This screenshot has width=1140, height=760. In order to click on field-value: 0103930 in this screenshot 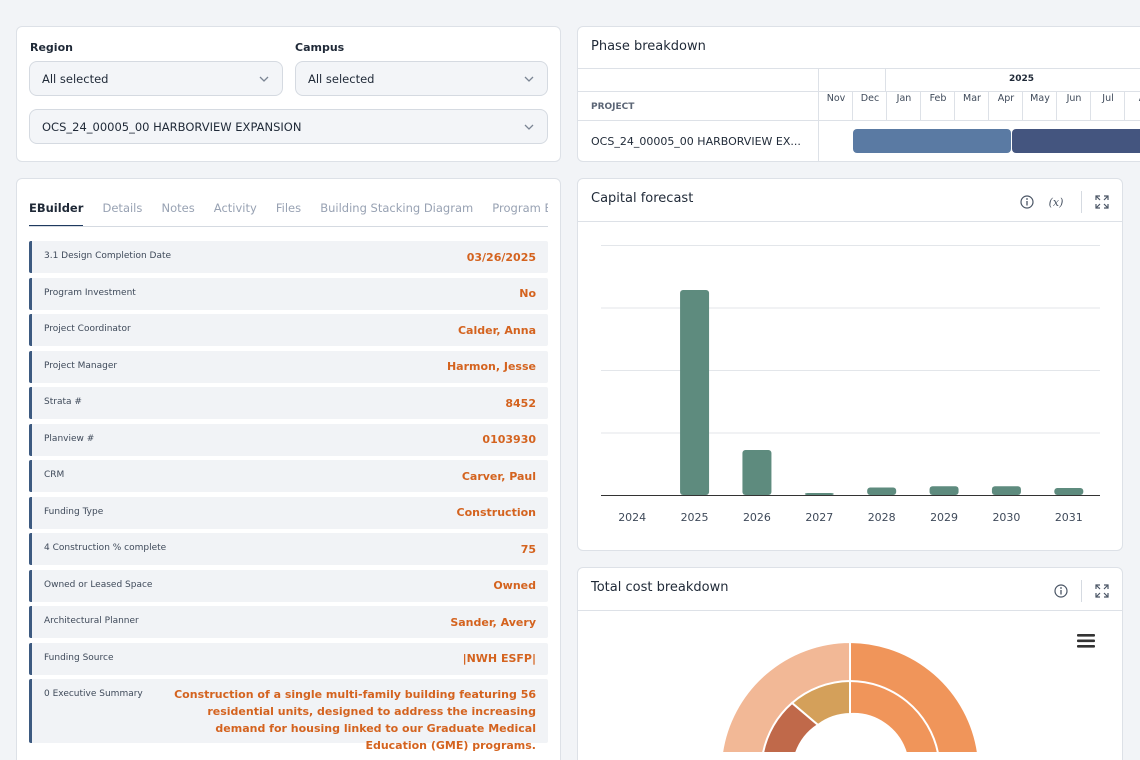, I will do `click(509, 439)`.